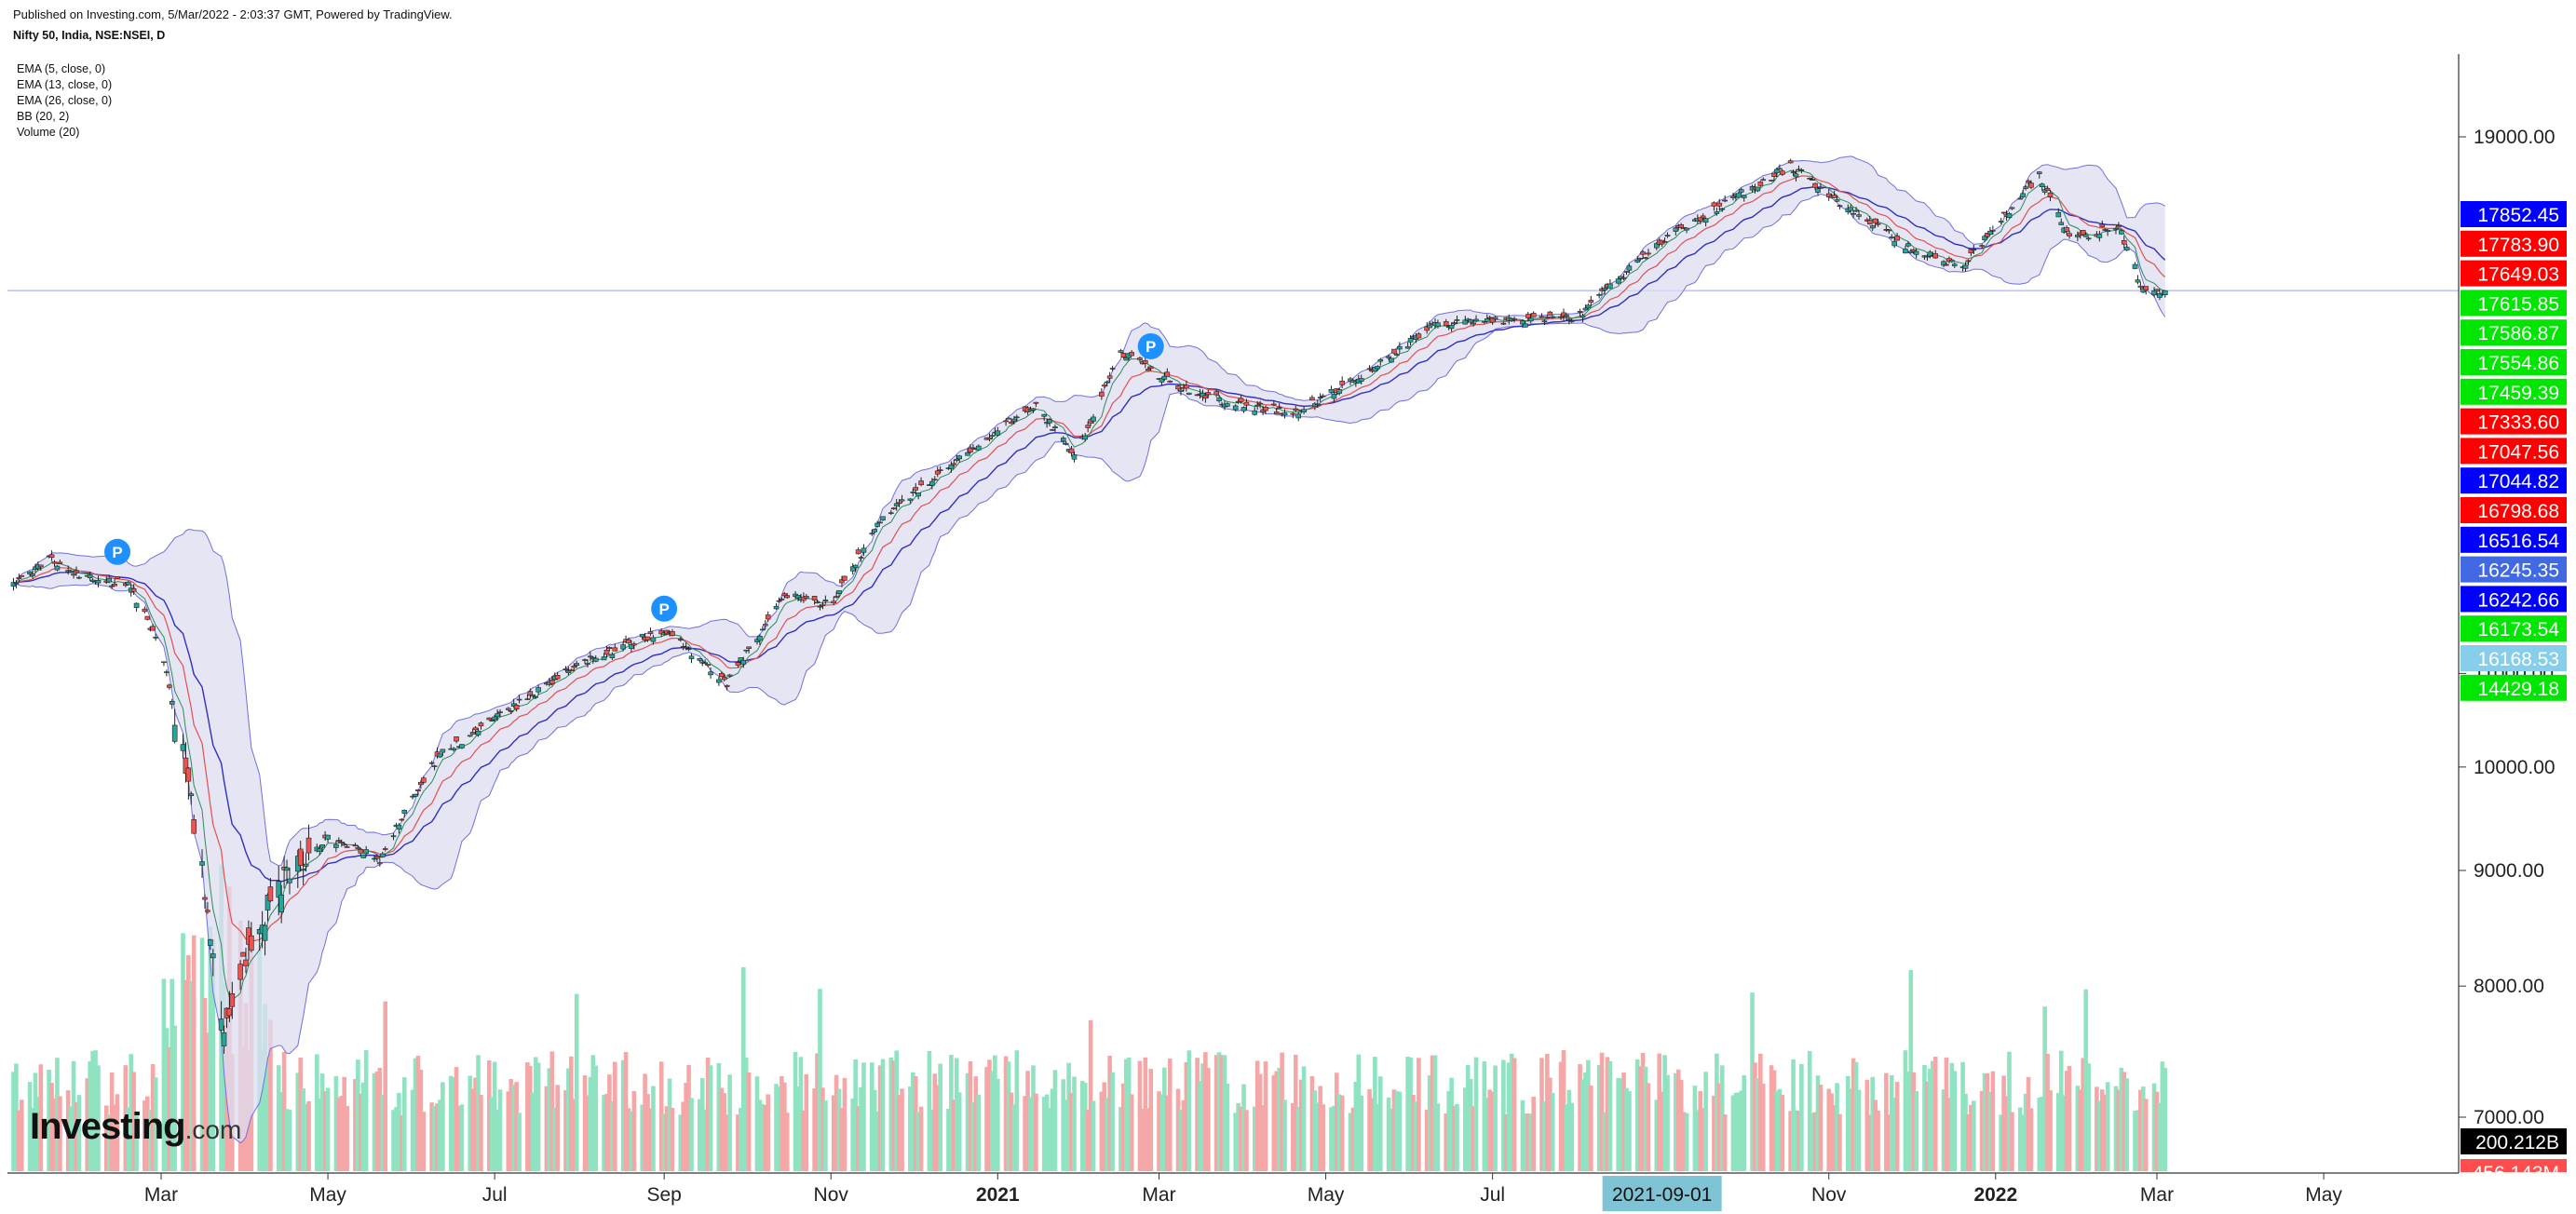 The image size is (2576, 1214). I want to click on legend-ema-5: EMA (5, close, 0), so click(61, 68).